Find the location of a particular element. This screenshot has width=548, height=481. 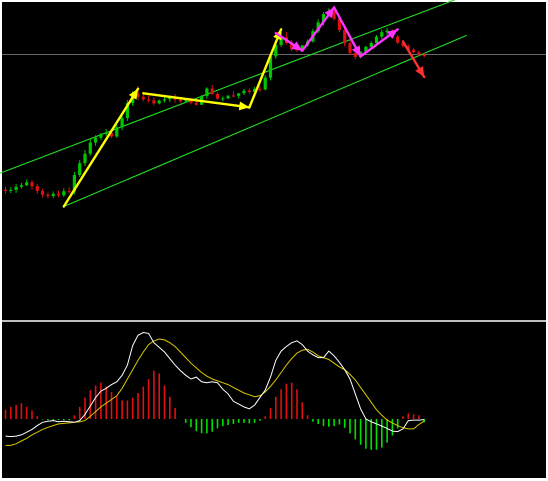

histogram-layer is located at coordinates (215, 410).